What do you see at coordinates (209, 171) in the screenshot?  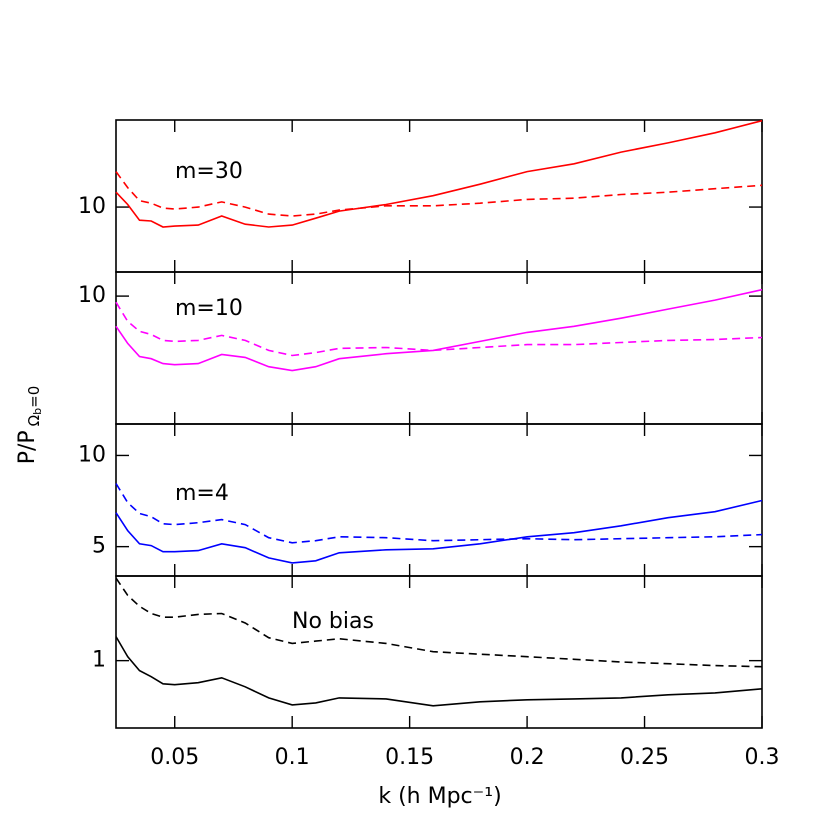 I see `panel-annotation: m=30` at bounding box center [209, 171].